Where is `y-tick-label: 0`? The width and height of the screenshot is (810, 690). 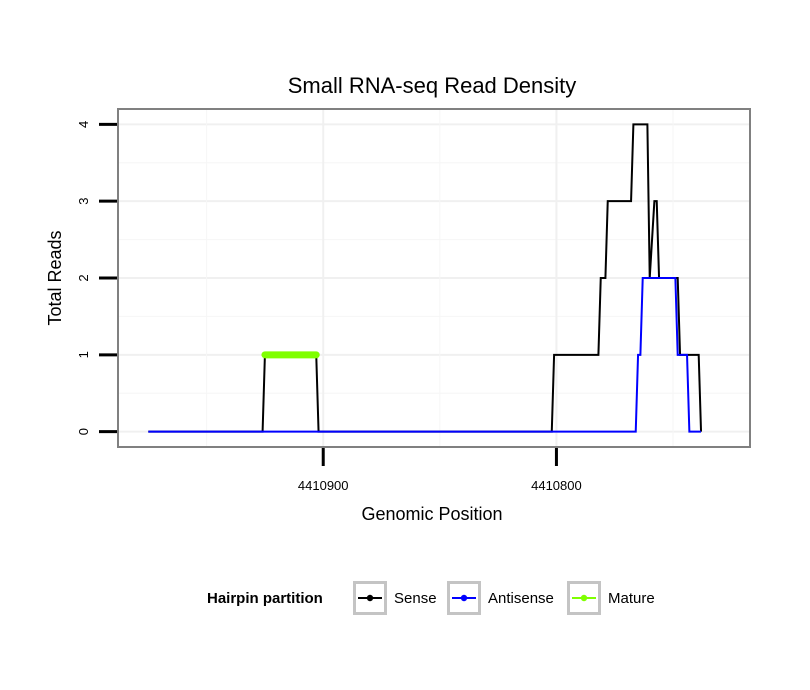
y-tick-label: 0 is located at coordinates (83, 431).